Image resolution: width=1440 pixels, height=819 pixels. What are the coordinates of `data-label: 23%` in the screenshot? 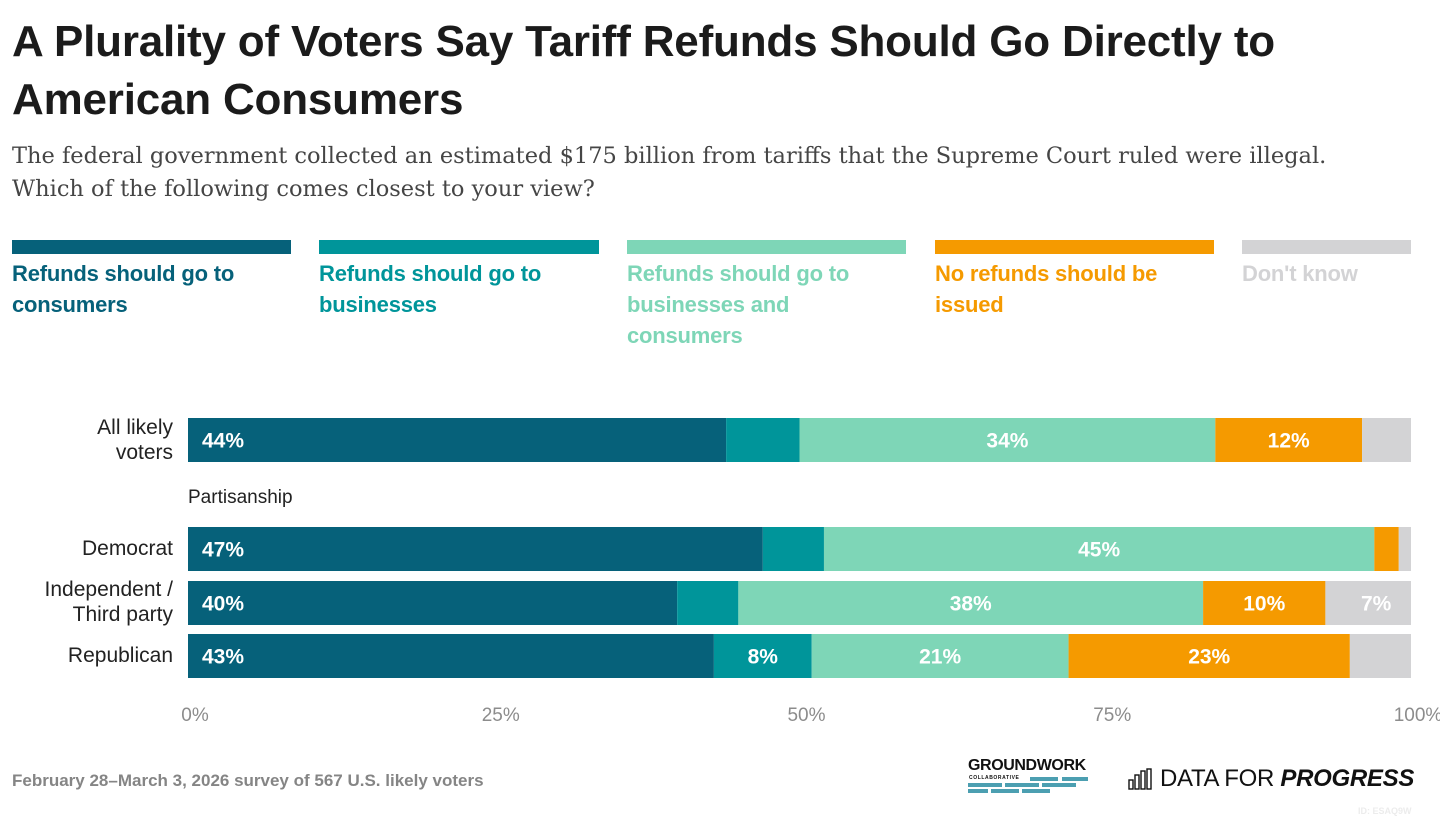 It's located at (1209, 657).